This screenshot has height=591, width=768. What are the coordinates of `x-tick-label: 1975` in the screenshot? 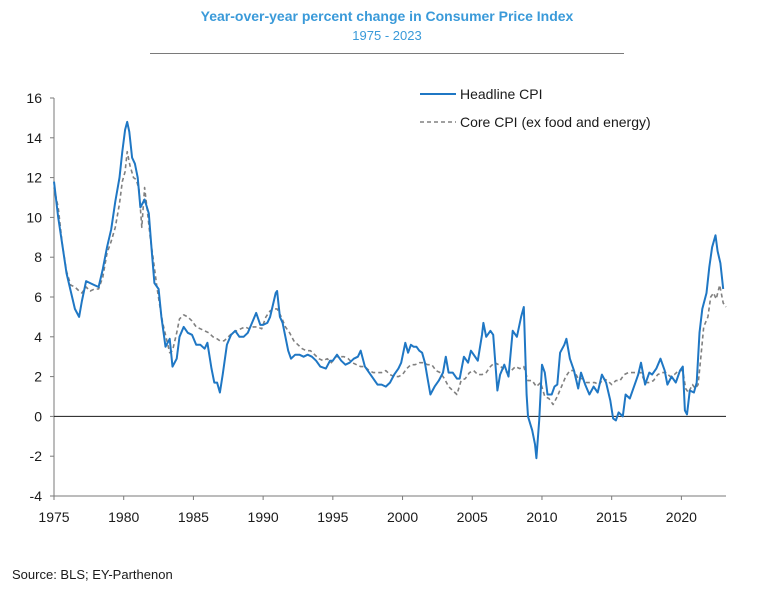 It's located at (53, 517).